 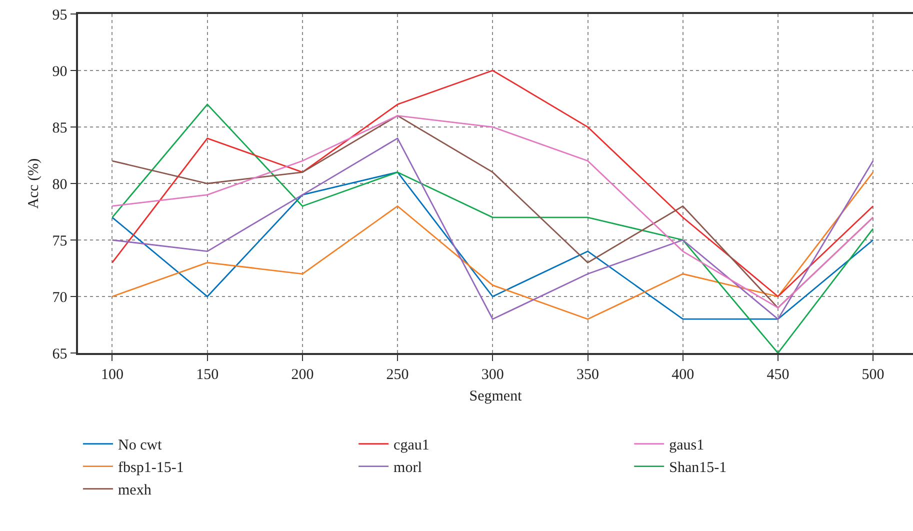 What do you see at coordinates (151, 468) in the screenshot?
I see `legend-label: fbsp1-15-1` at bounding box center [151, 468].